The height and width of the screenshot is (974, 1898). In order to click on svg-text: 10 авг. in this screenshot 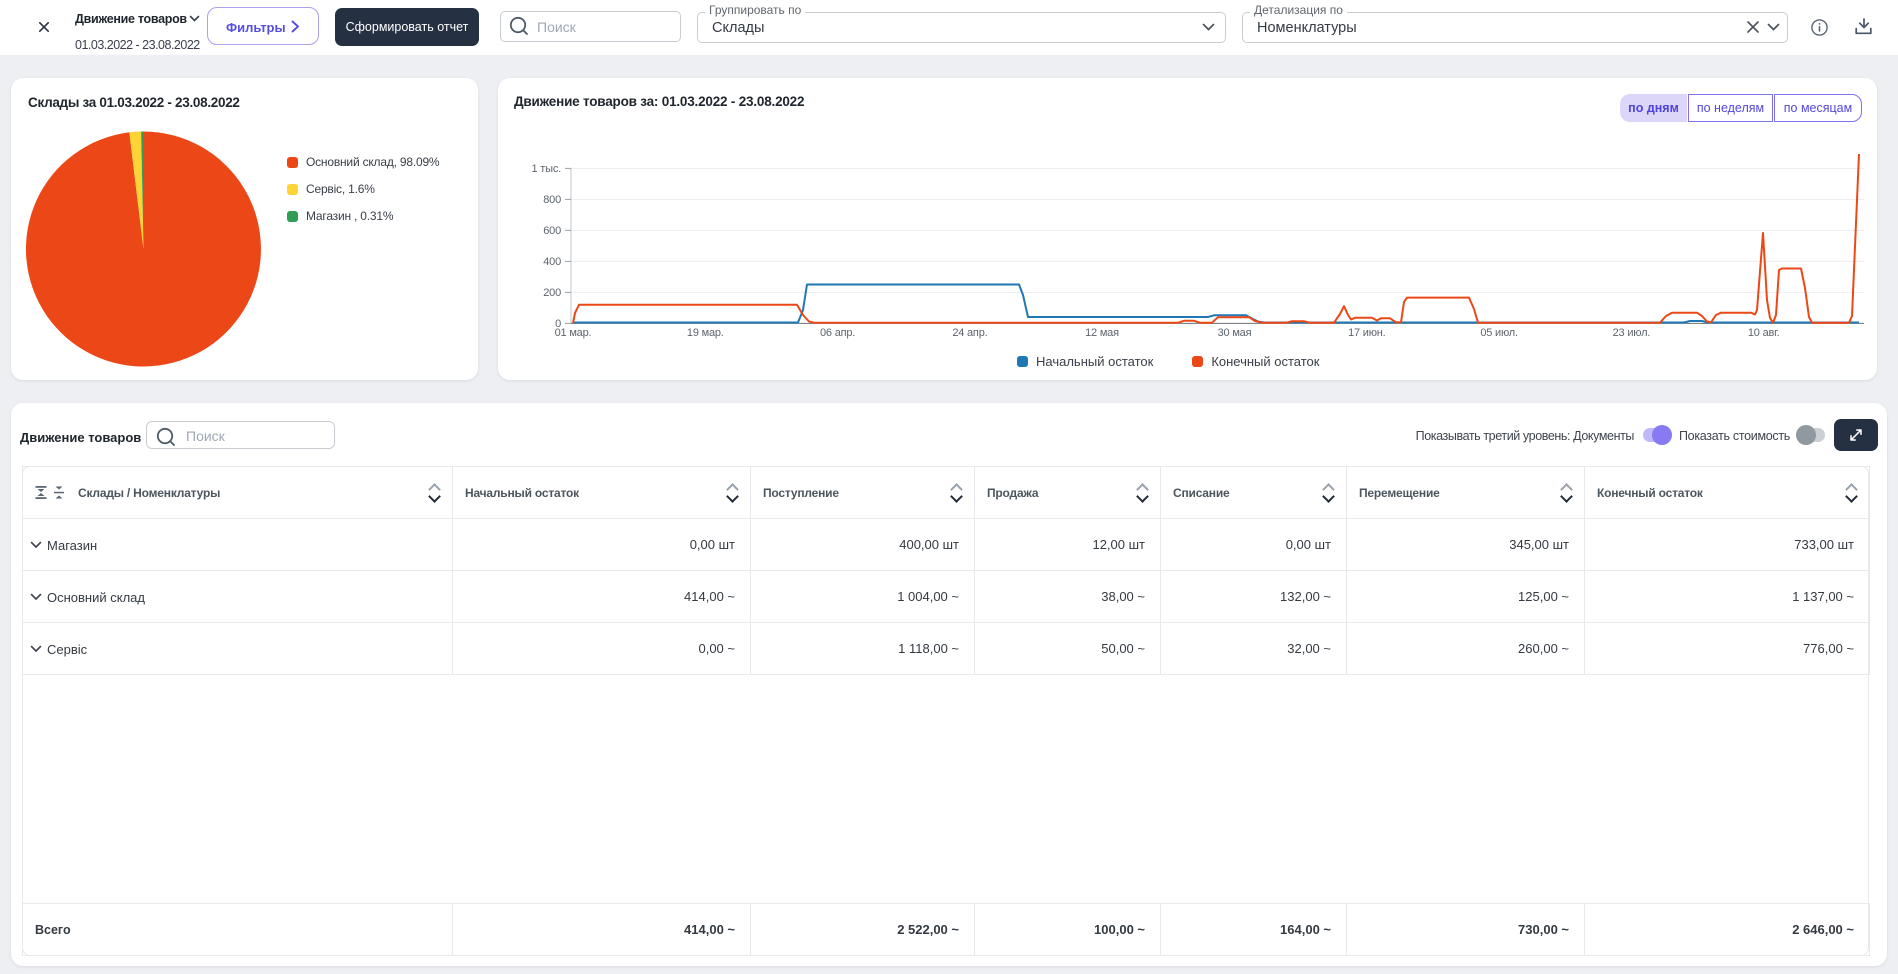, I will do `click(1764, 333)`.